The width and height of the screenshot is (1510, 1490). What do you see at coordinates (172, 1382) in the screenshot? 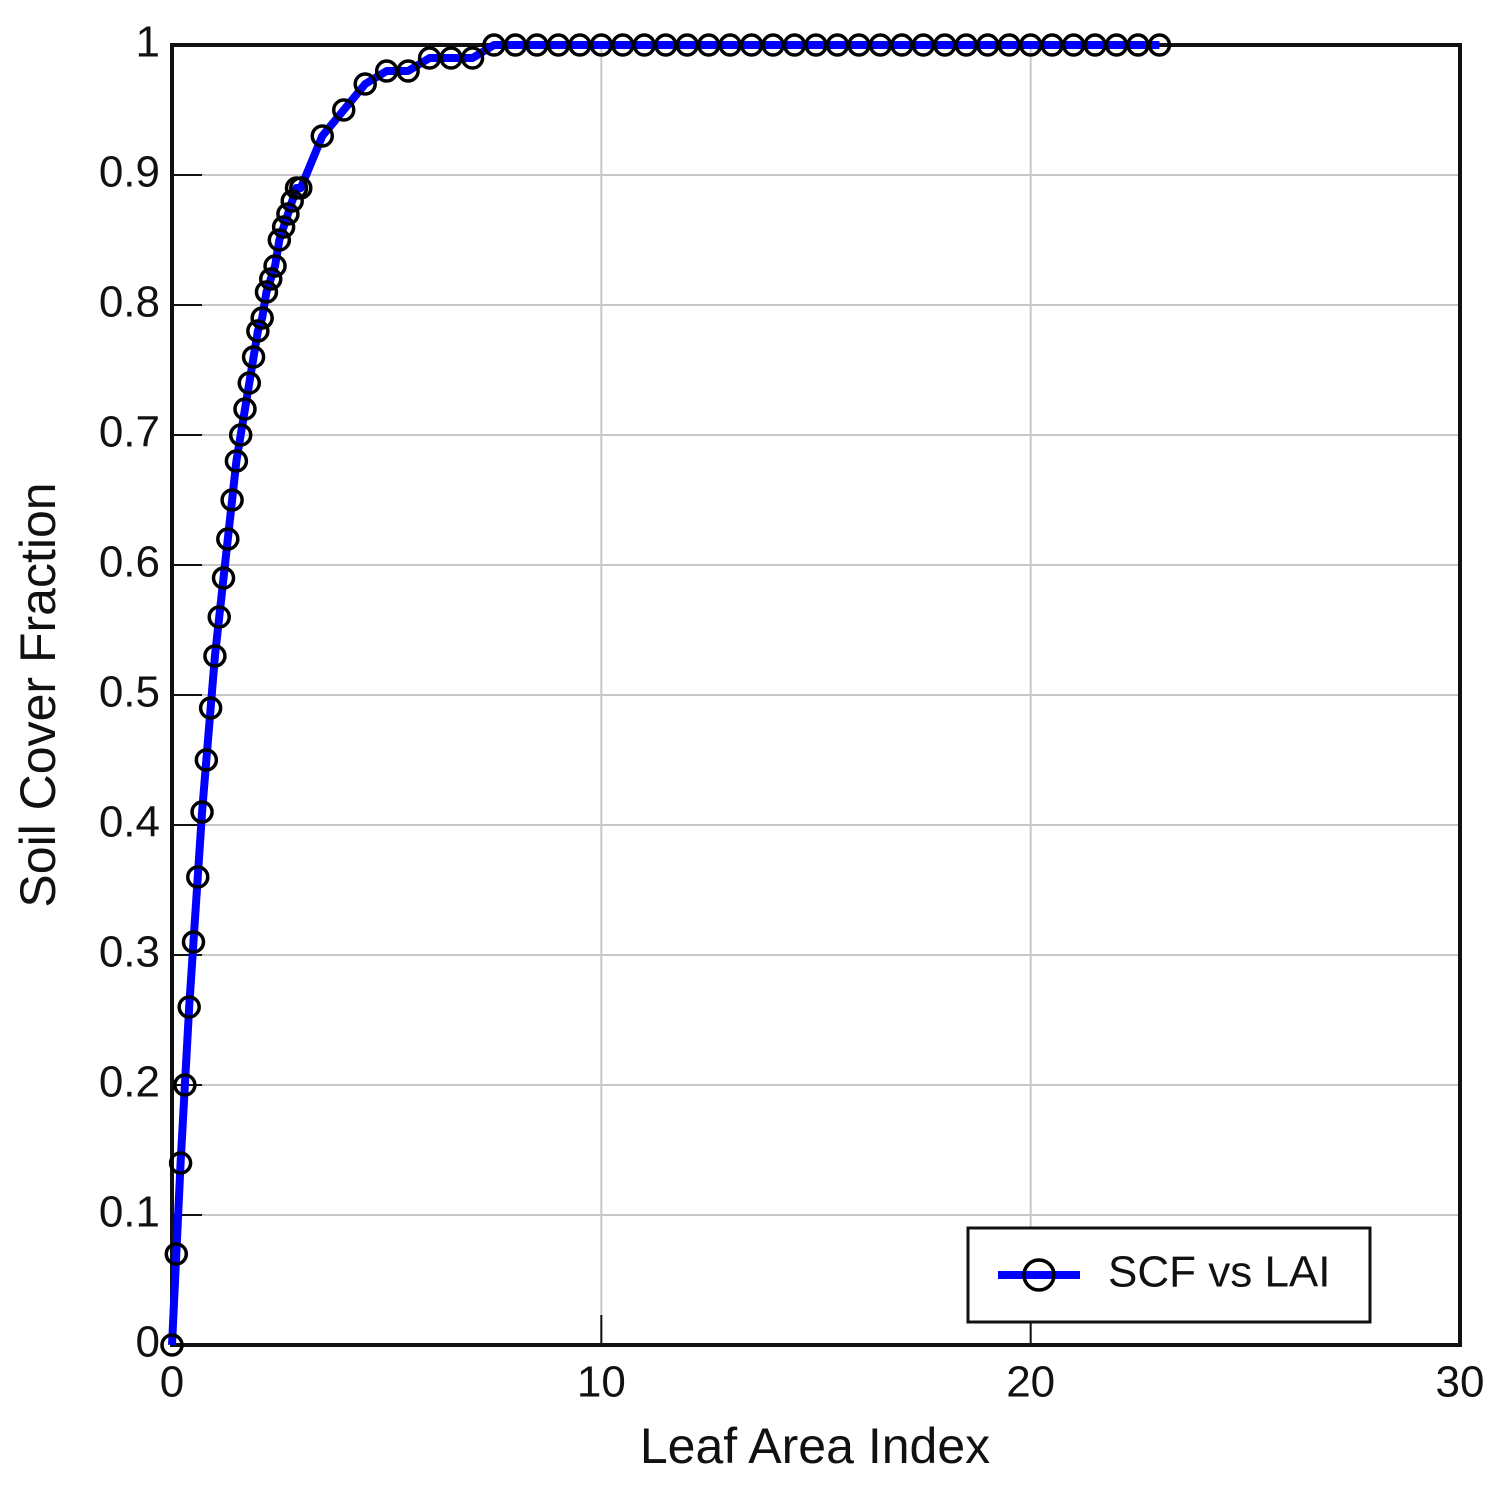
I see `x-tick-label: 0` at bounding box center [172, 1382].